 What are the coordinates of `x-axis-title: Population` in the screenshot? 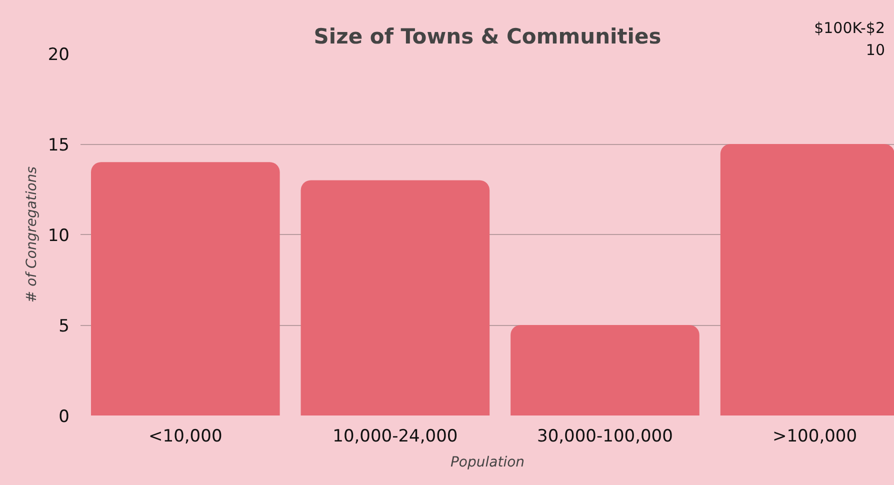 It's located at (487, 462).